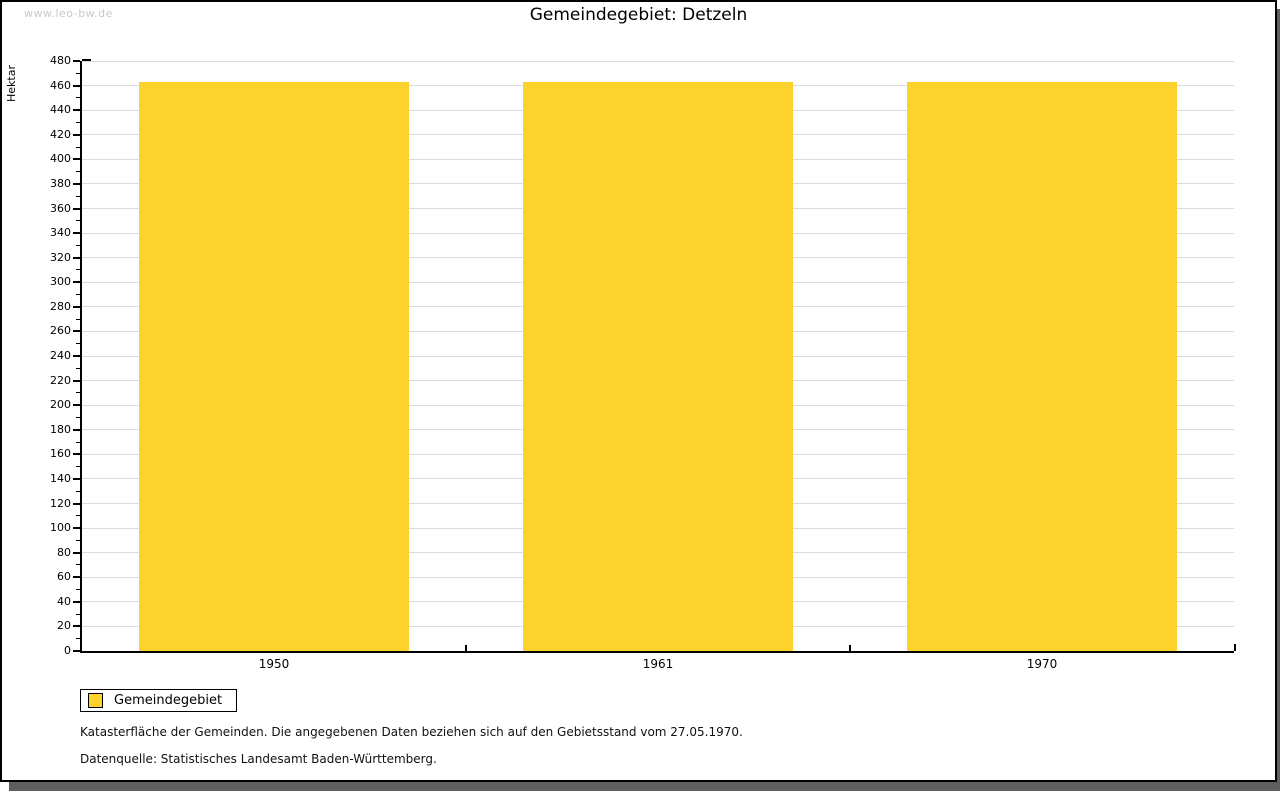 Image resolution: width=1280 pixels, height=791 pixels. Describe the element at coordinates (60, 355) in the screenshot. I see `y-tick-label: 240` at that location.